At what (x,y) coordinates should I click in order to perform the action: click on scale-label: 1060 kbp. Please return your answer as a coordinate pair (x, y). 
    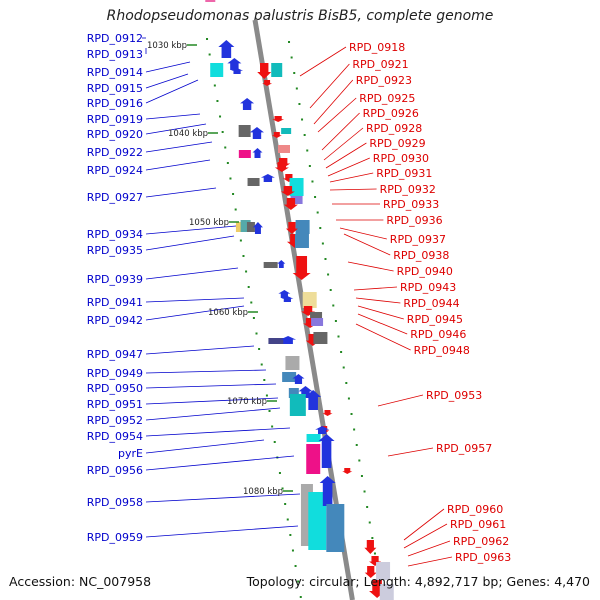
    Looking at the image, I should click on (228, 313).